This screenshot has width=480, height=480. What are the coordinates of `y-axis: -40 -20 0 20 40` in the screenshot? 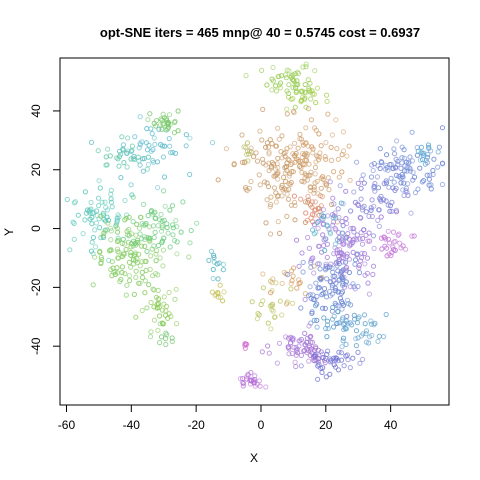 It's located at (45, 229).